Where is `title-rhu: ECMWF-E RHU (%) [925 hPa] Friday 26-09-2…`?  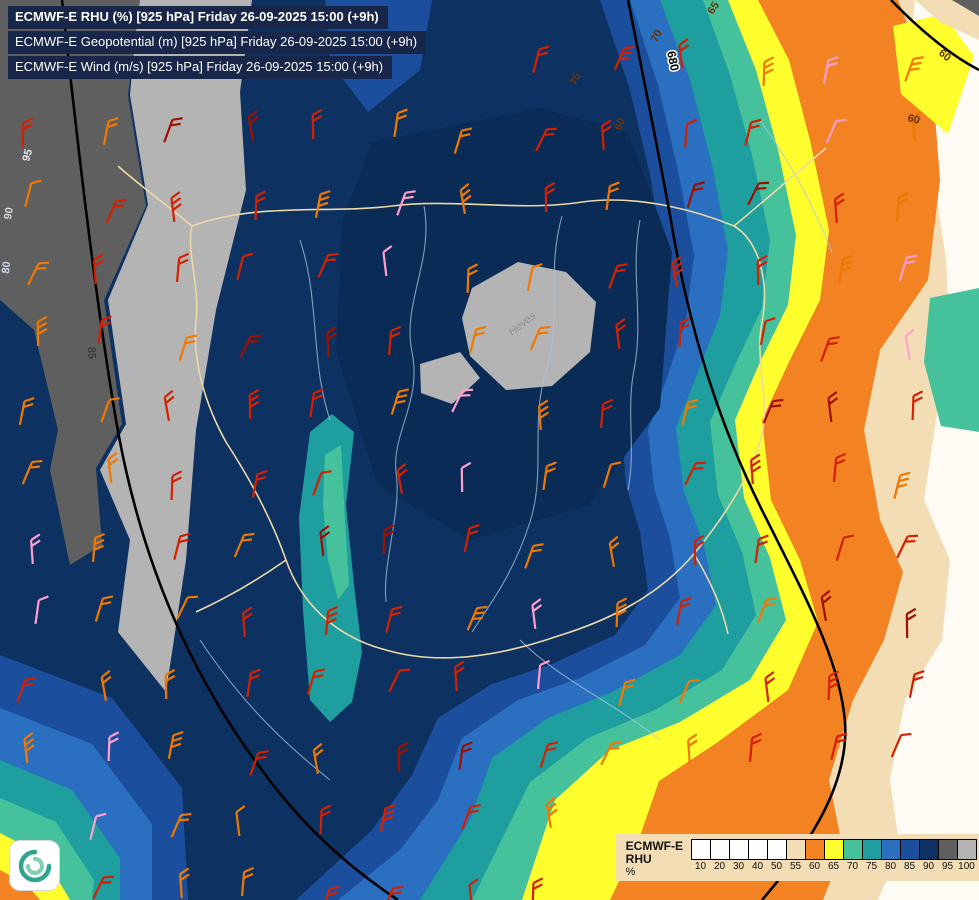 title-rhu: ECMWF-E RHU (%) [925 hPa] Friday 26-09-2… is located at coordinates (198, 17).